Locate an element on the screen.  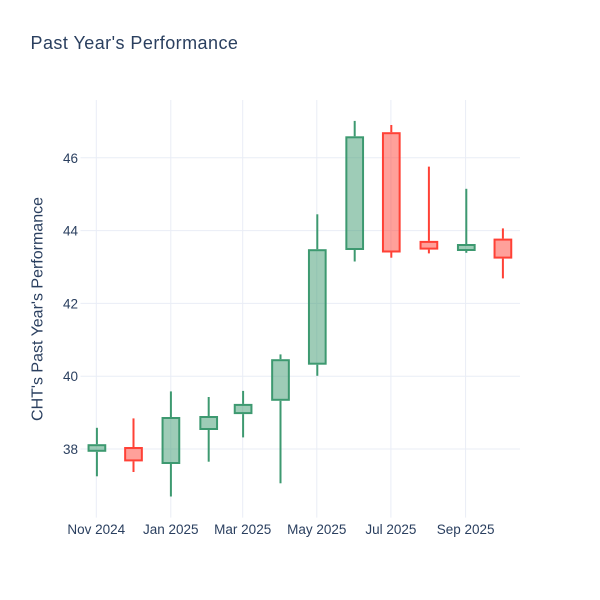
svg-text: 42 is located at coordinates (70, 303).